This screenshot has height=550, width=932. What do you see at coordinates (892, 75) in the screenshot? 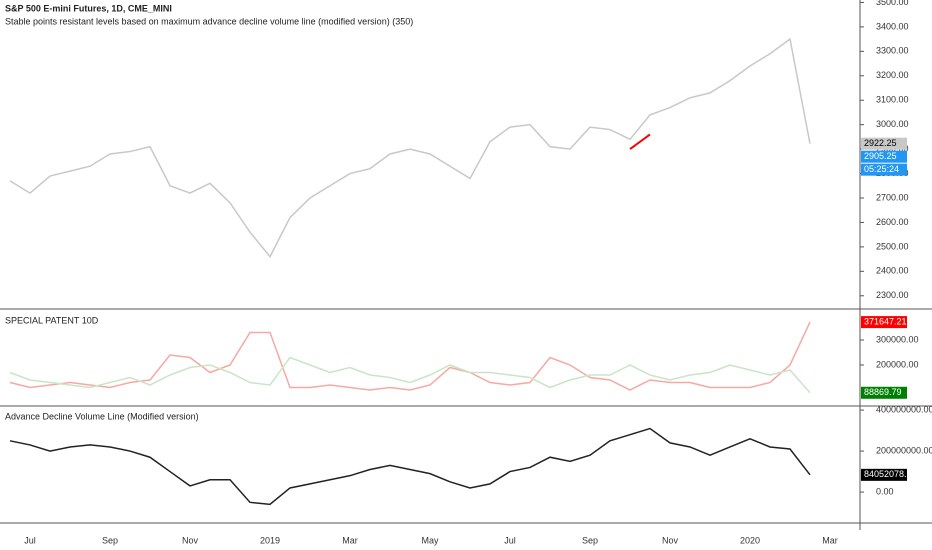
I see `y-tick-label: 3200.00` at bounding box center [892, 75].